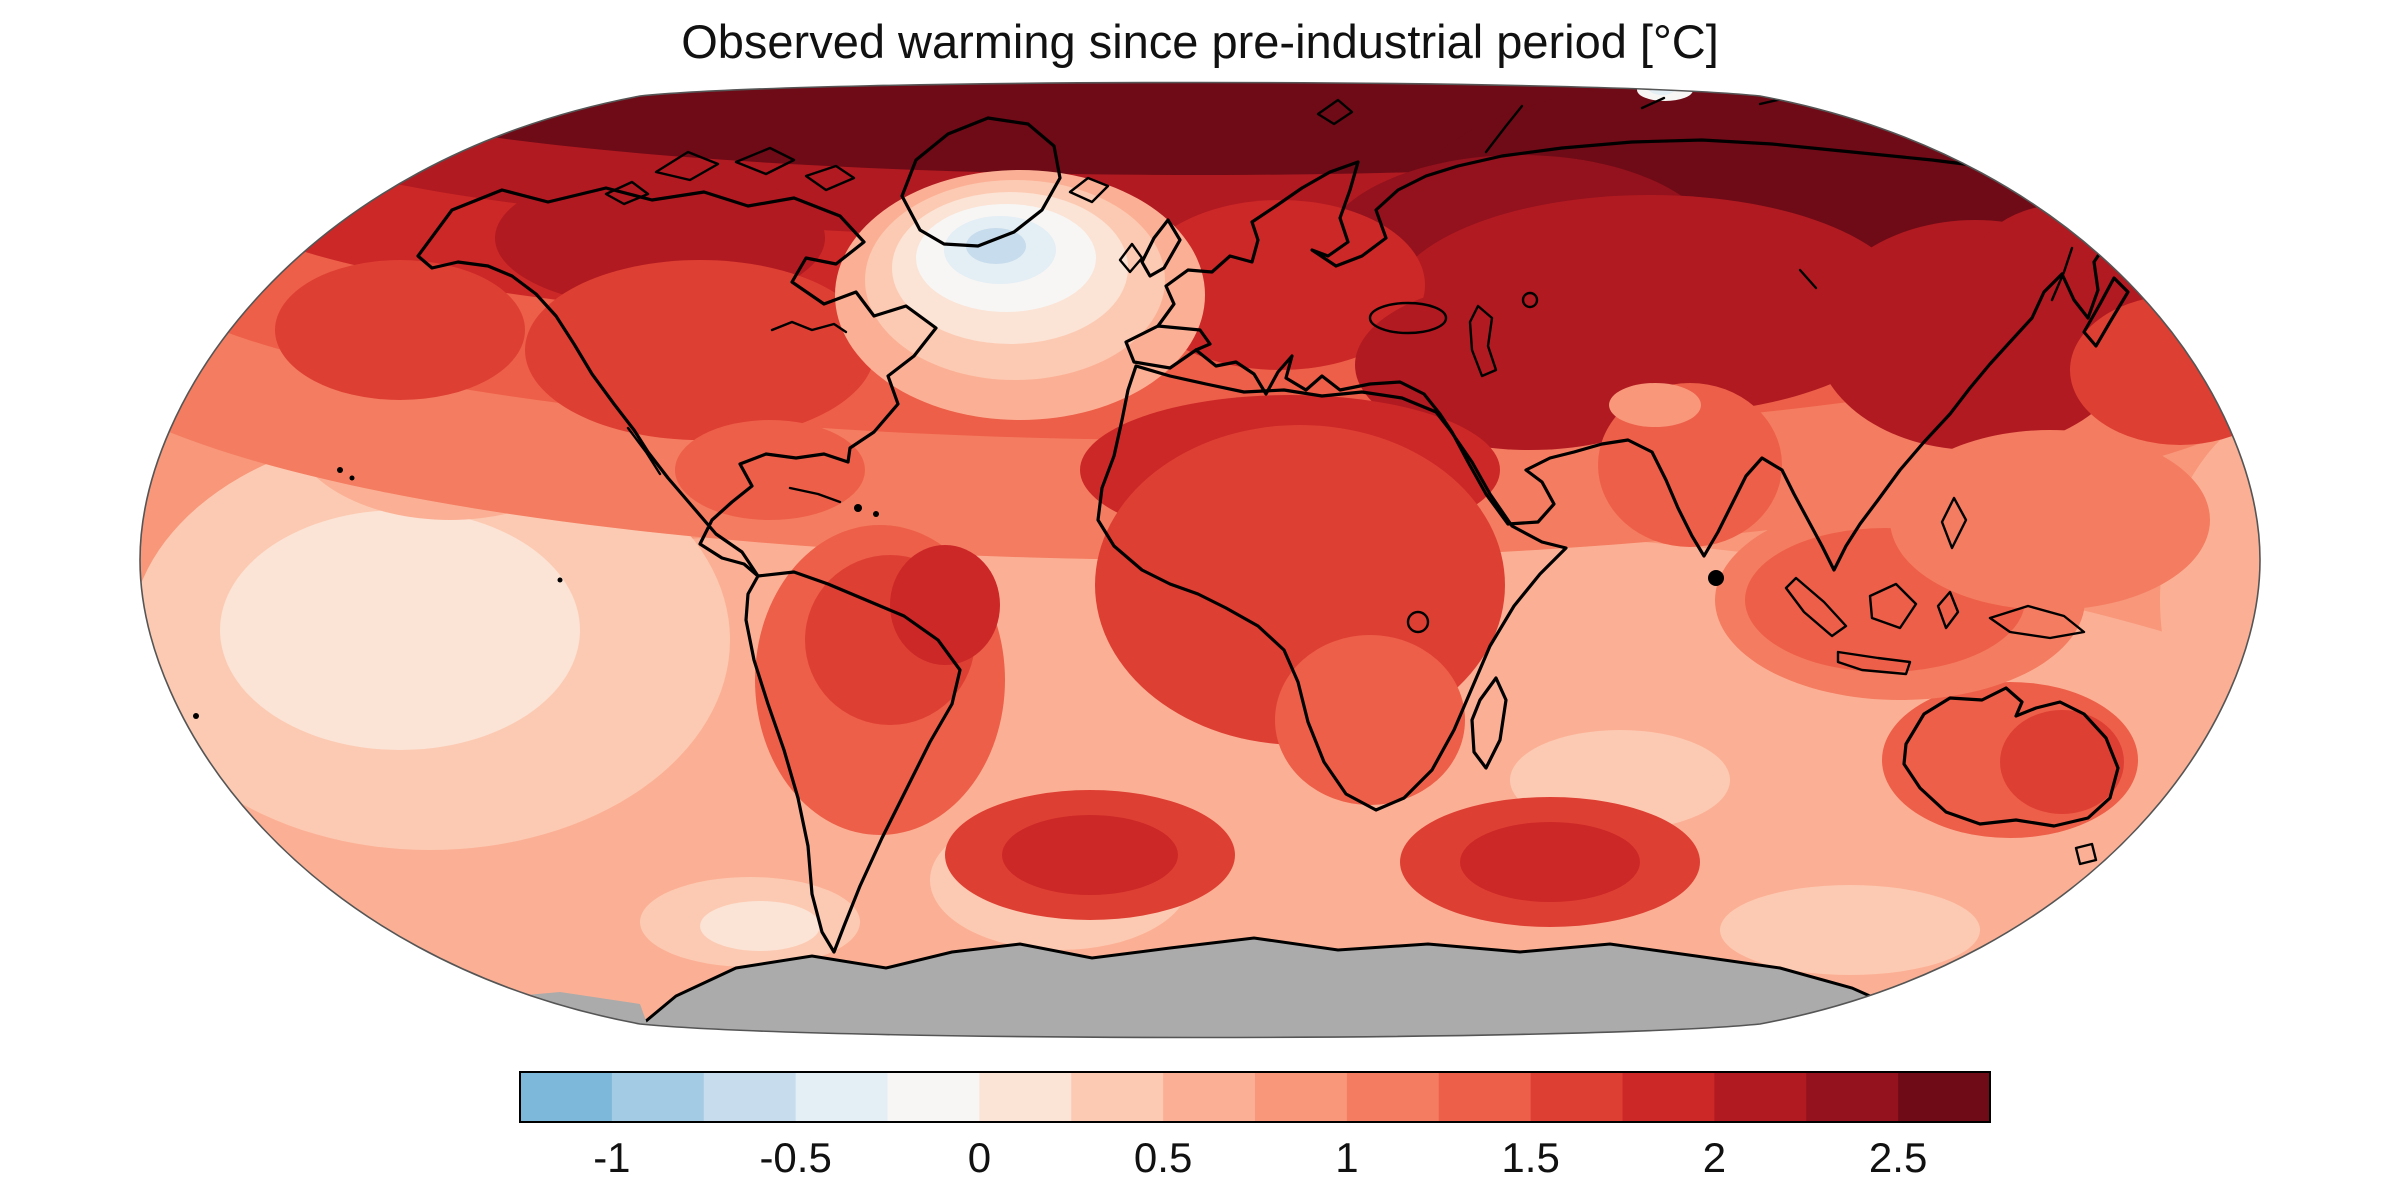  I want to click on colorbar-tick-labels: -1 -0.5 0 0.5 1 1.5 2 2.5, so click(1260, 1157).